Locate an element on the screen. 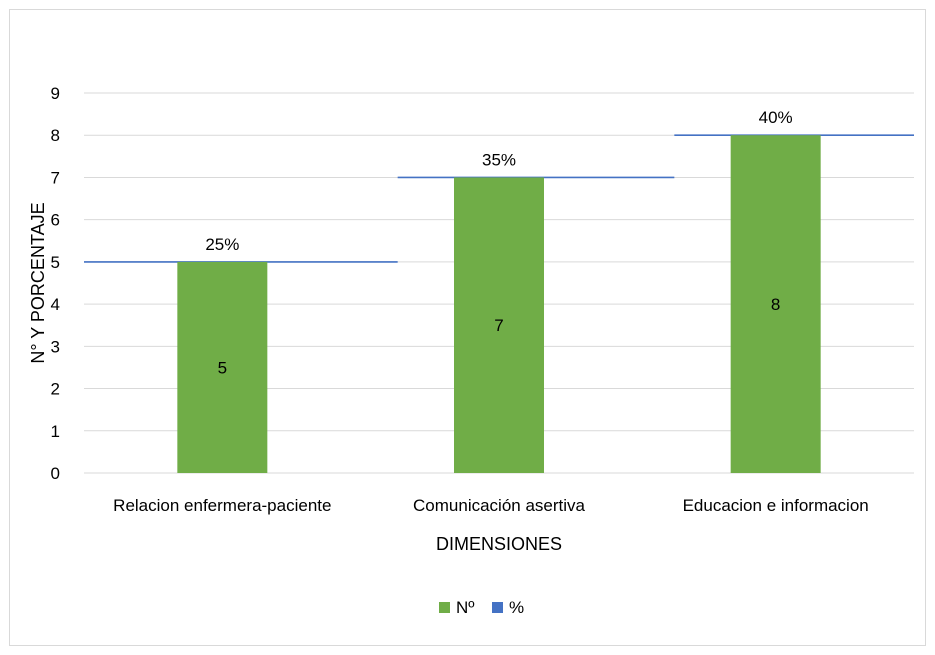 The image size is (935, 655). legend-label-percent: % is located at coordinates (516, 607).